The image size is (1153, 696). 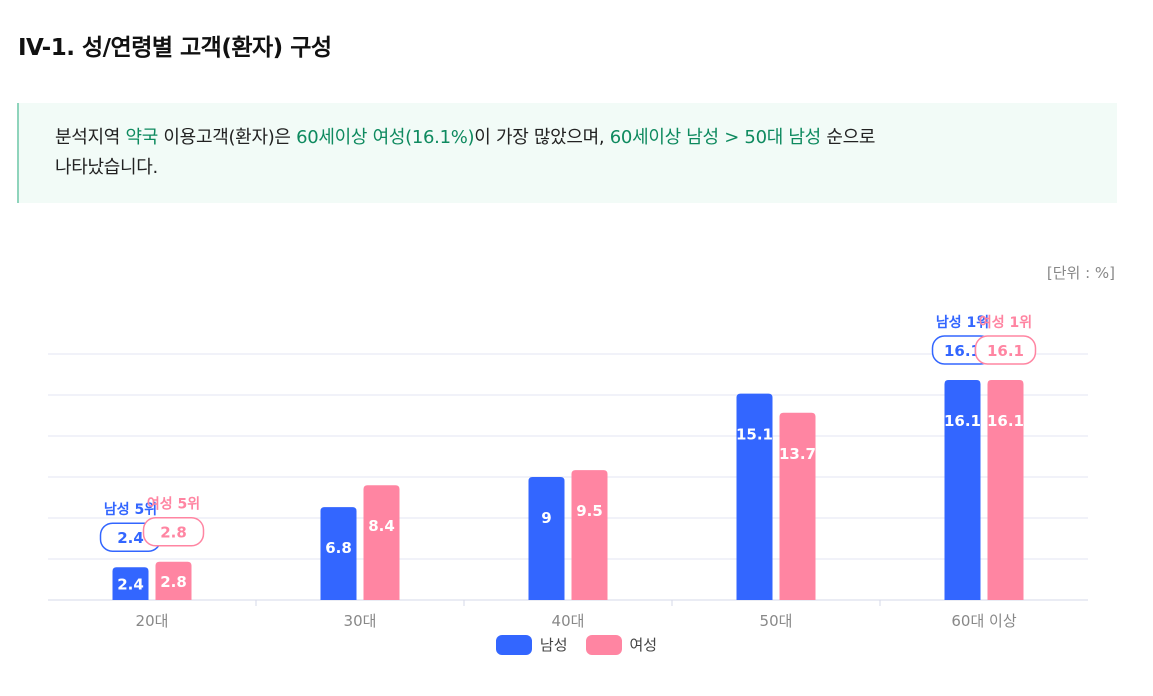 What do you see at coordinates (715, 137) in the screenshot?
I see `summary-rank: 60세이상 남성 > 50대 남성` at bounding box center [715, 137].